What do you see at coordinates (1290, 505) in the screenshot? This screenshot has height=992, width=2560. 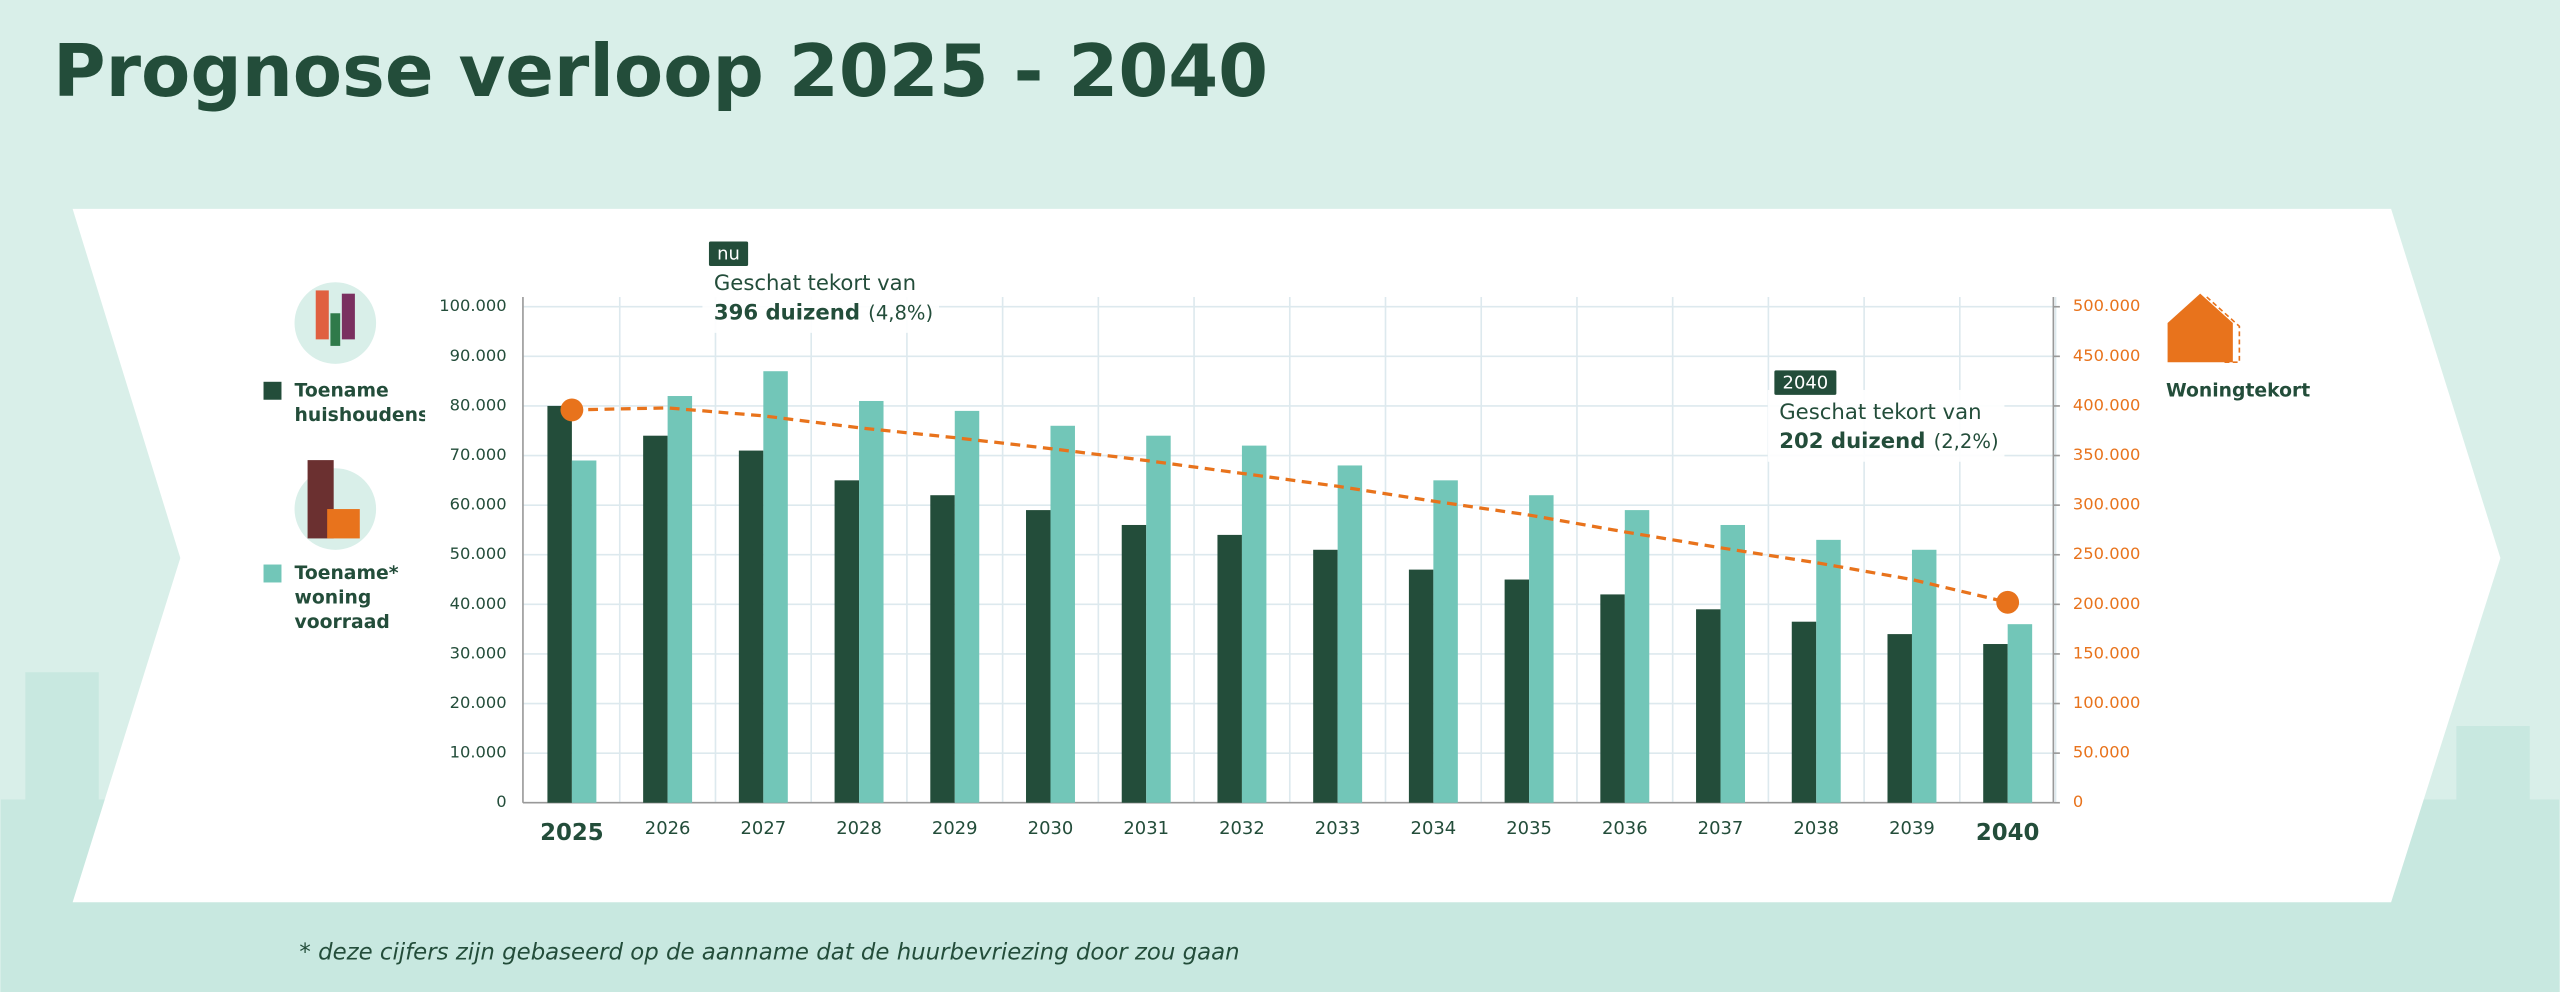 I see `line` at bounding box center [1290, 505].